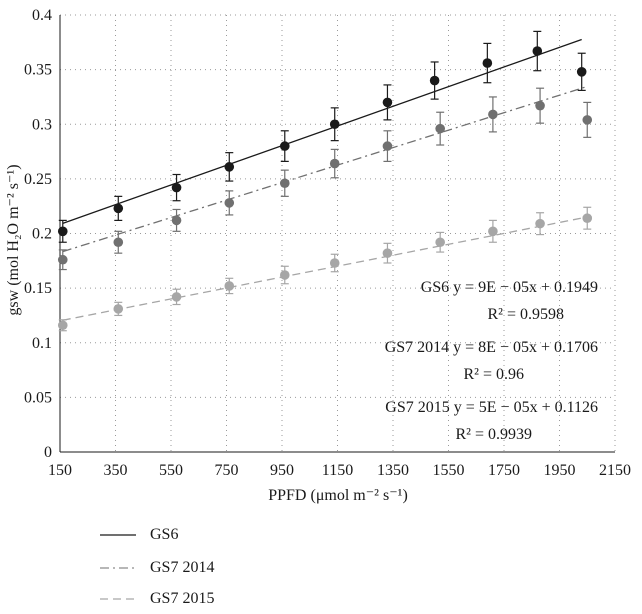 The image size is (642, 614). What do you see at coordinates (38, 179) in the screenshot?
I see `y-tick-label: 0.25` at bounding box center [38, 179].